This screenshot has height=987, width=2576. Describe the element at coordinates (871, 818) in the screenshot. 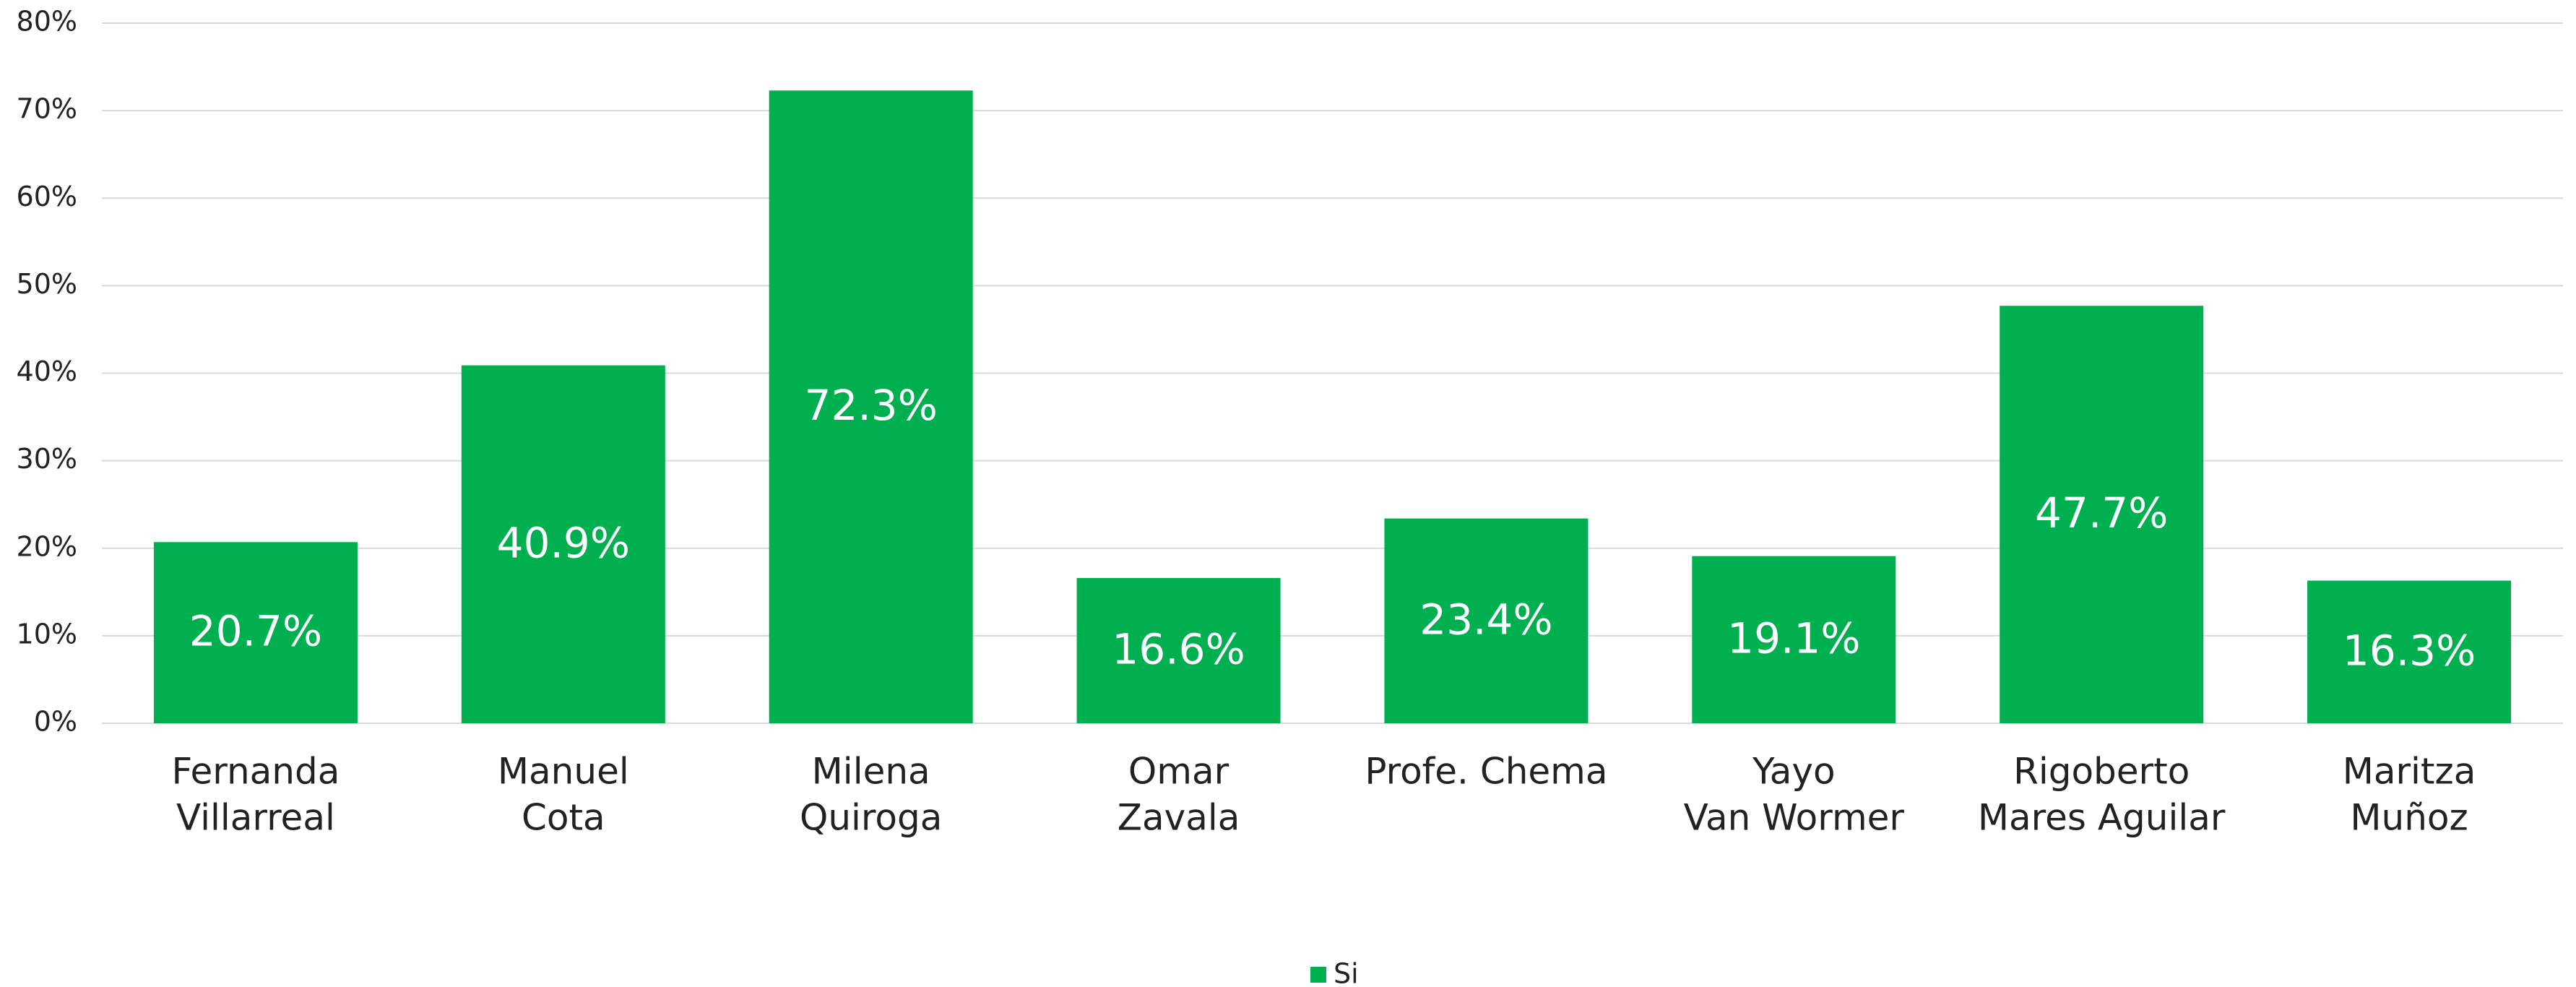

I see `x-tick-label: Quiroga` at that location.